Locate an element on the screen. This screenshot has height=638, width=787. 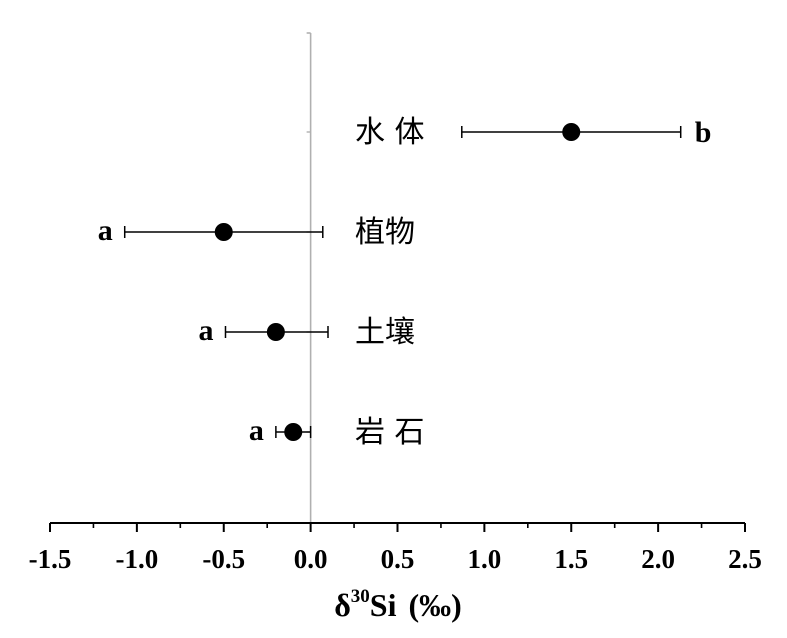
x-tick-label-2: -0.5 is located at coordinates (223, 559).